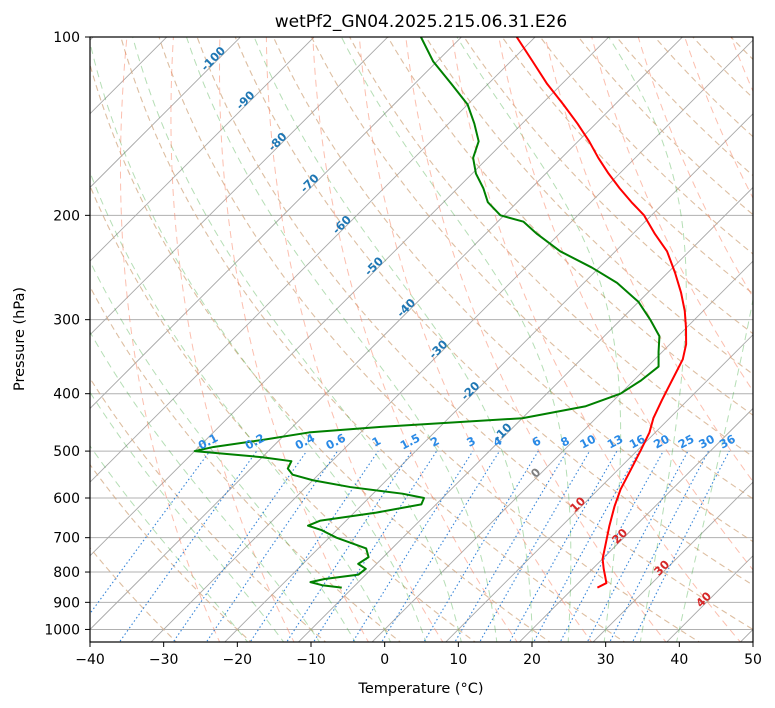  What do you see at coordinates (341, 224) in the screenshot?
I see `isotherm-label: -60` at bounding box center [341, 224].